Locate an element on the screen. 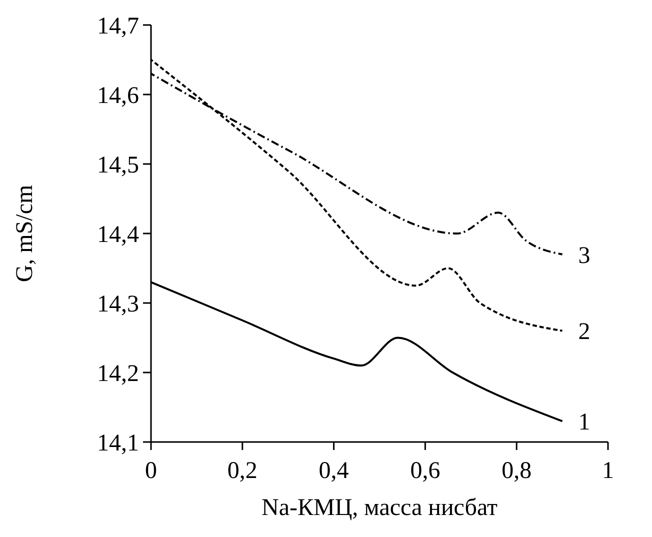  series-label: 3 is located at coordinates (584, 255).